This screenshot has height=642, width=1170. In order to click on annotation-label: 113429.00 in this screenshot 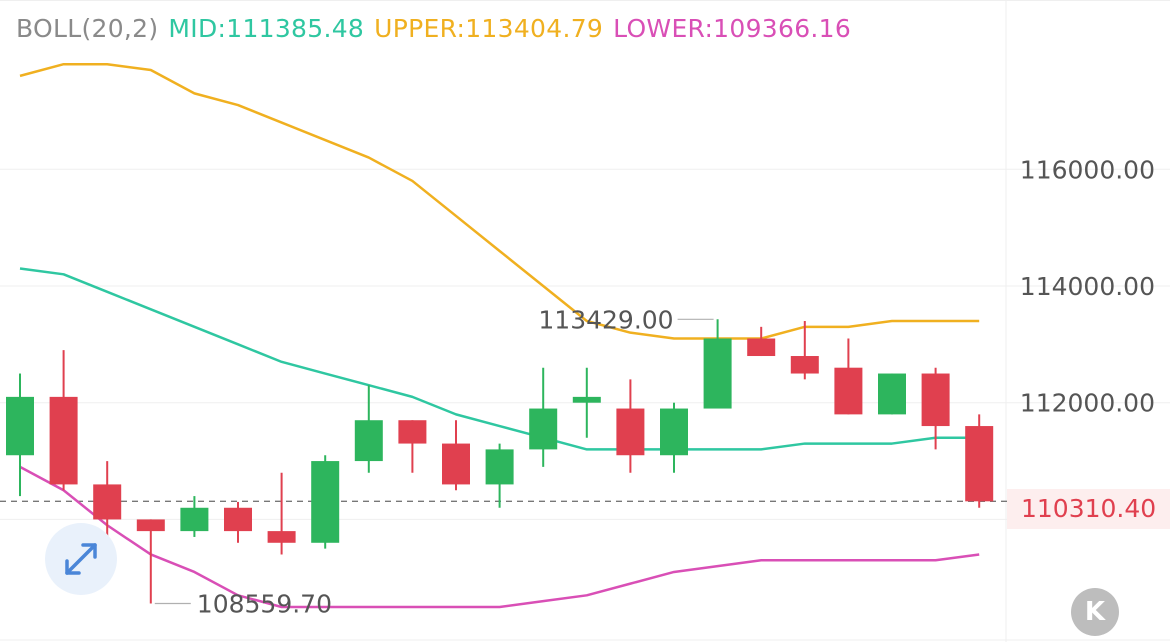, I will do `click(605, 319)`.